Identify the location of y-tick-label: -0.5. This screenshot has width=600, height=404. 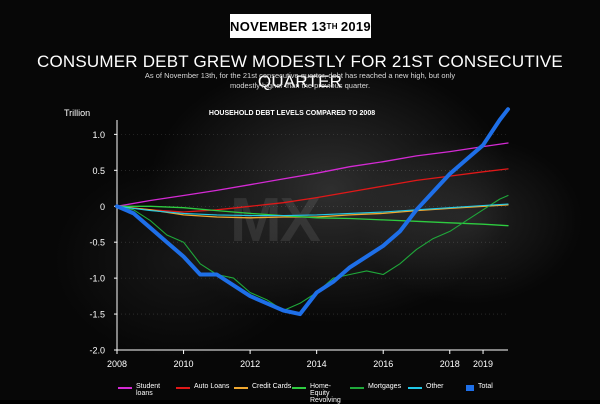
(97, 243).